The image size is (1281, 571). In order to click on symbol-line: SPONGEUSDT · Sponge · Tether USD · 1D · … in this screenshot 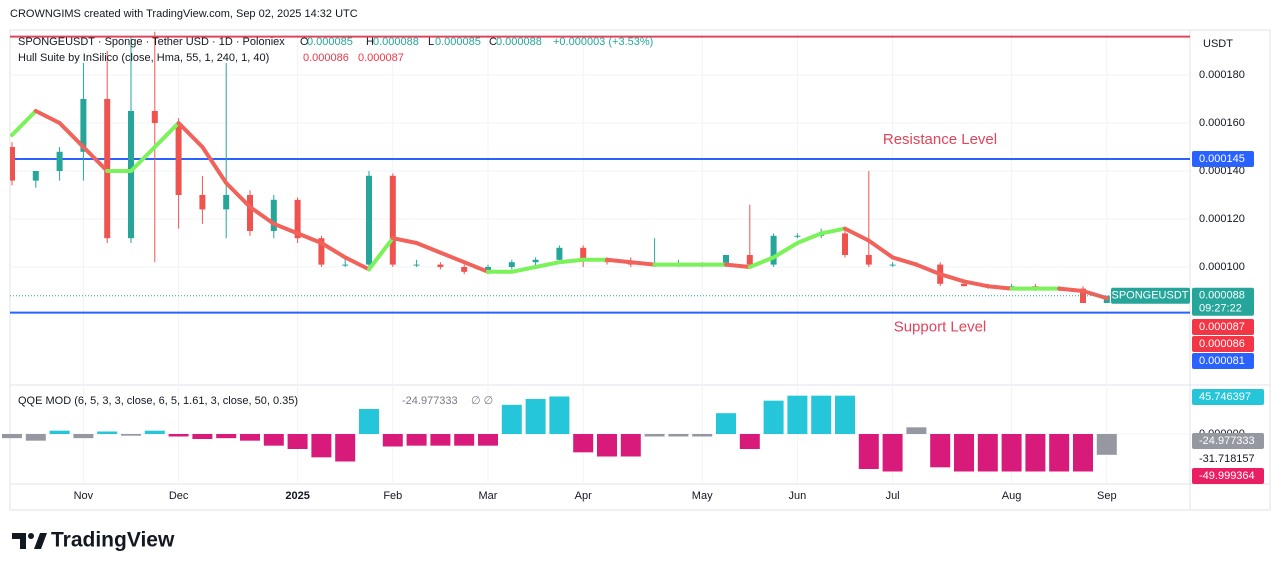, I will do `click(151, 42)`.